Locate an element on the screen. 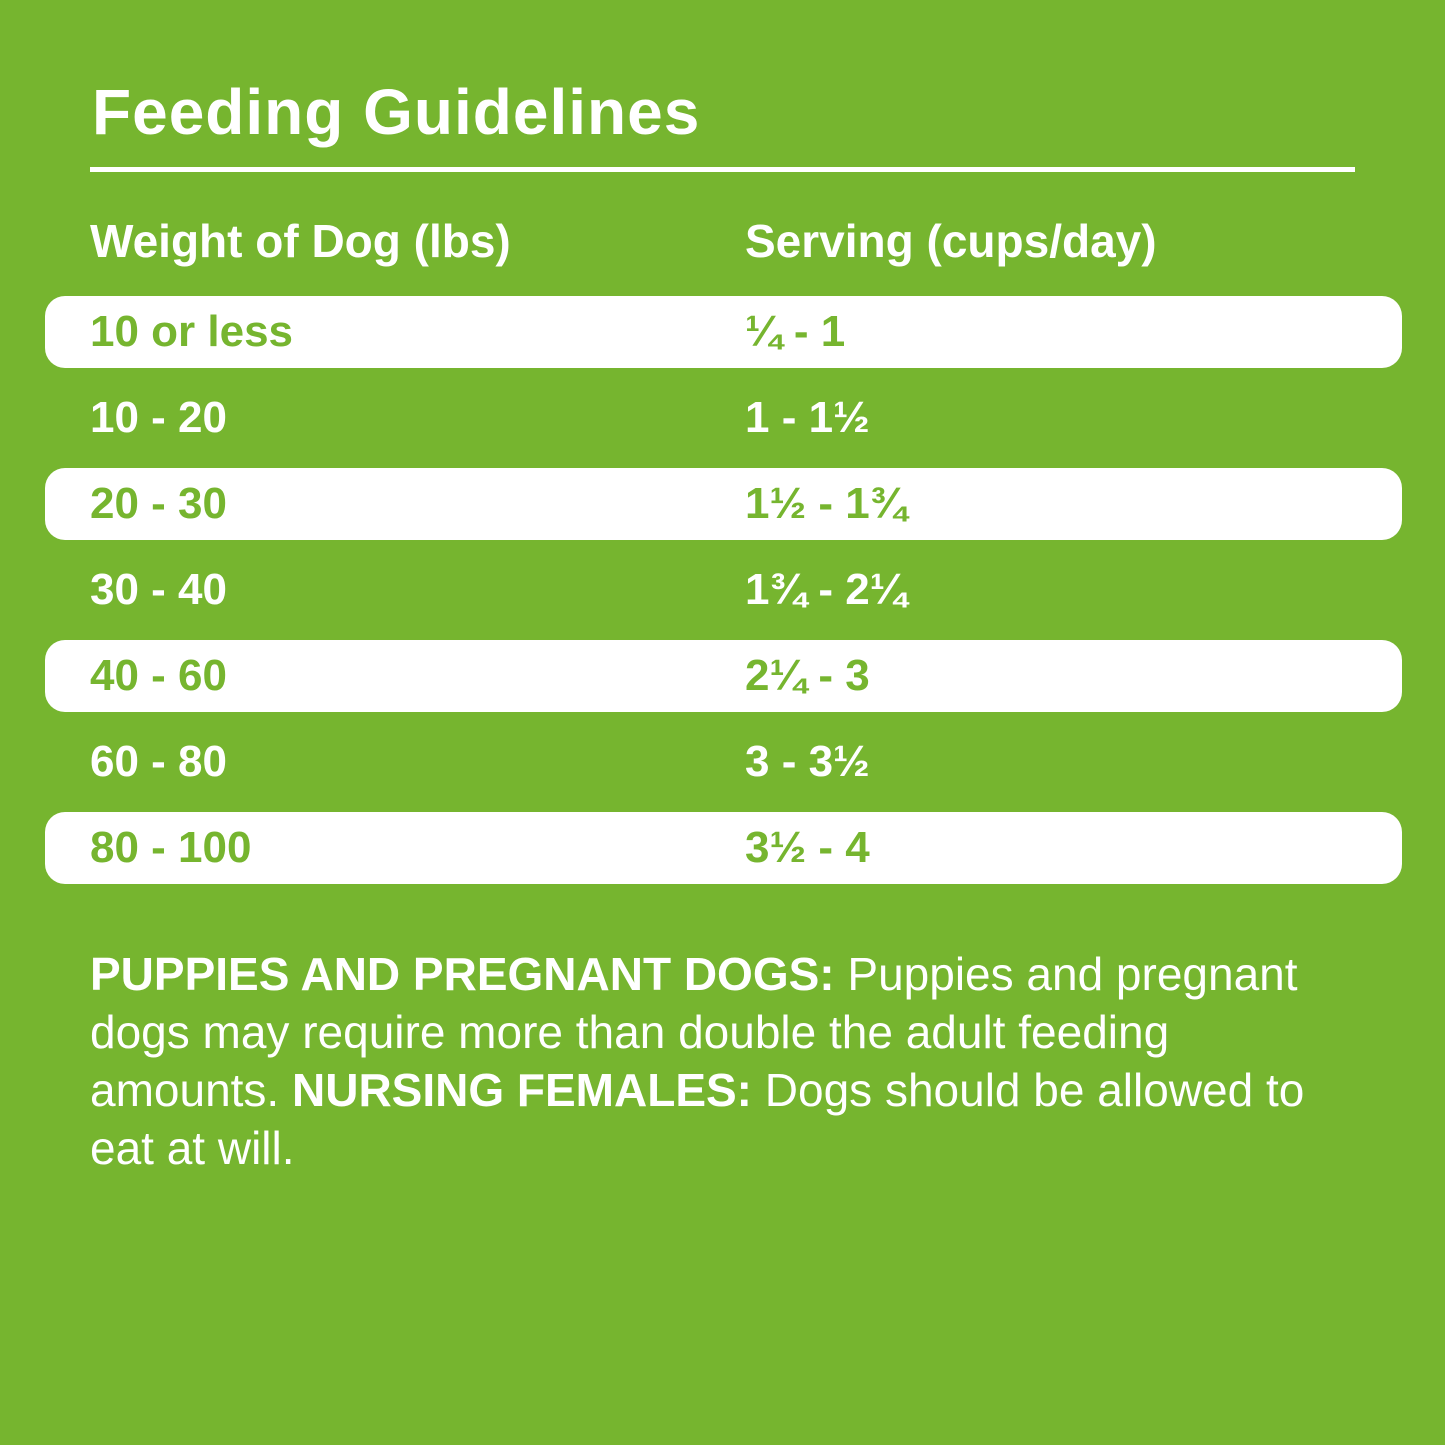 This screenshot has height=1445, width=1445. table-column-headers: Weight of Dog (lbs) Serving (cups/day) is located at coordinates (722, 241).